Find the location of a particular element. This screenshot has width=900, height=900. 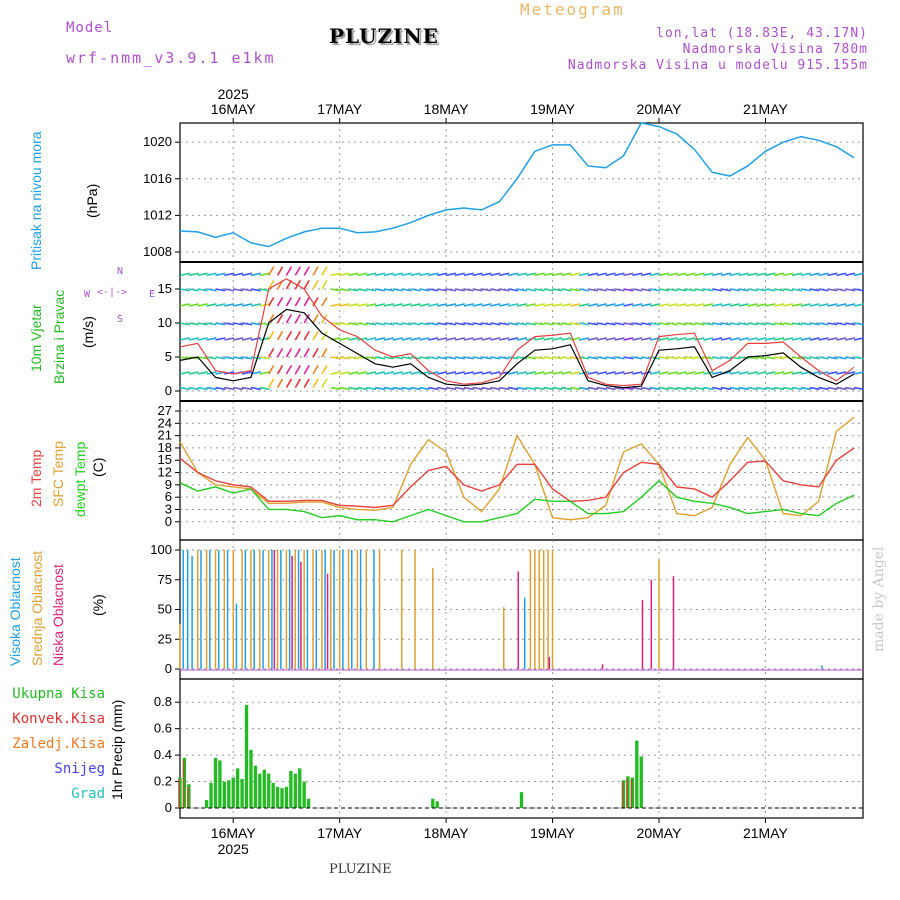

frozen-precip-label: Zaledj.Kisa is located at coordinates (58, 744).